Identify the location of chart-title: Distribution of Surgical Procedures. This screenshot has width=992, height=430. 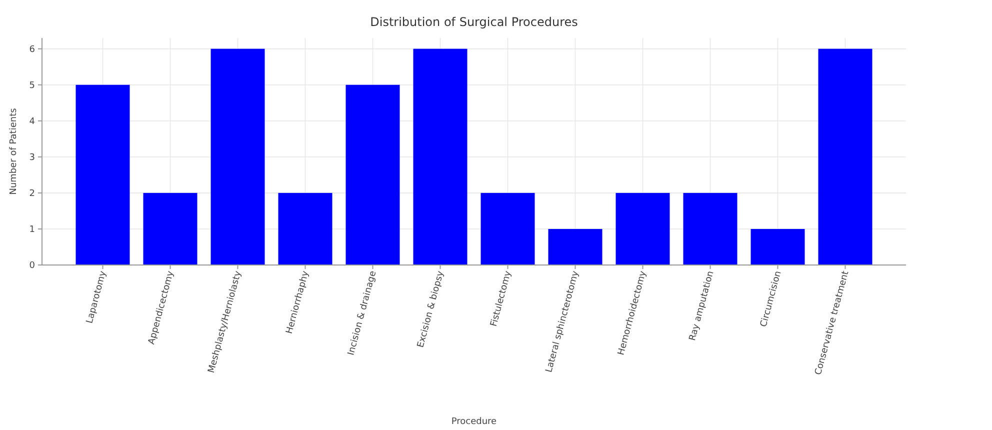
(474, 22).